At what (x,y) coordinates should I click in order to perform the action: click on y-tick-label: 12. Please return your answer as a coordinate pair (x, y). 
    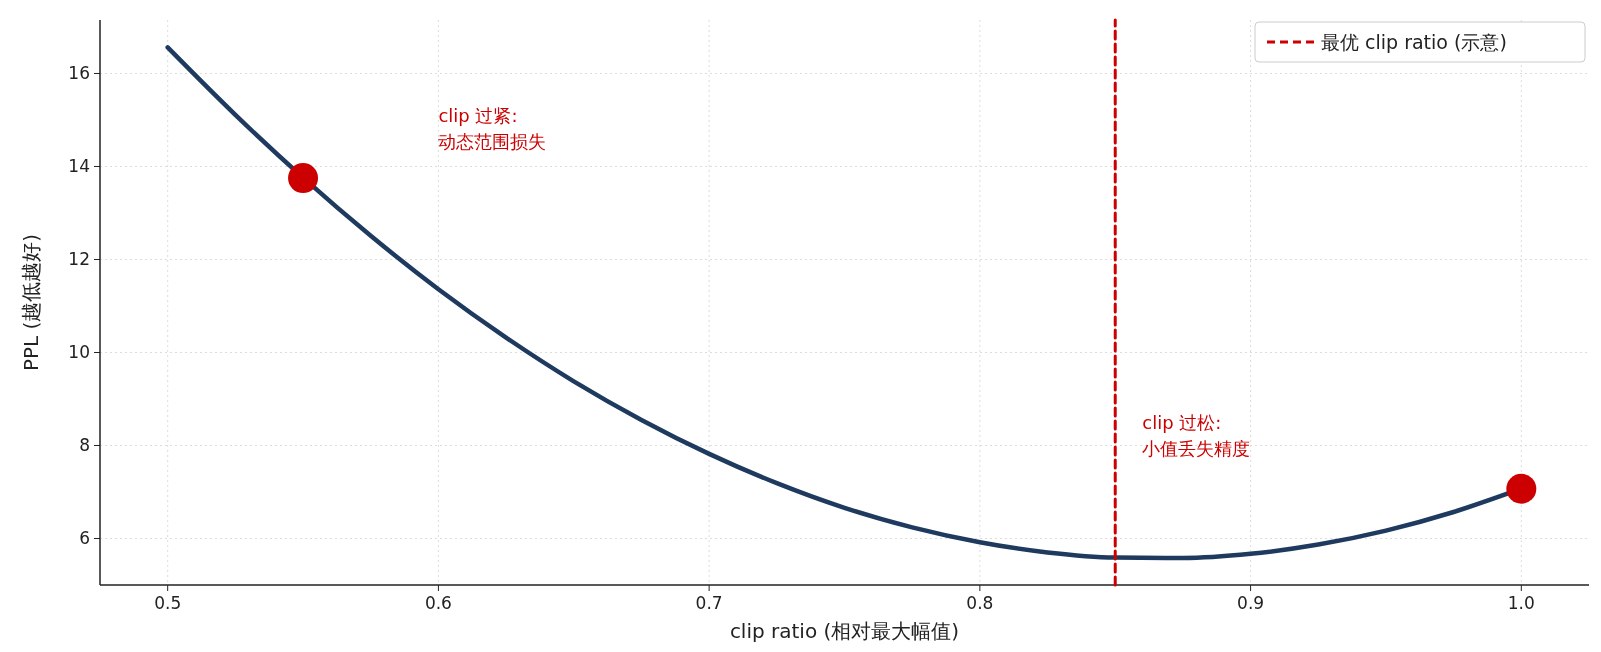
    Looking at the image, I should click on (79, 259).